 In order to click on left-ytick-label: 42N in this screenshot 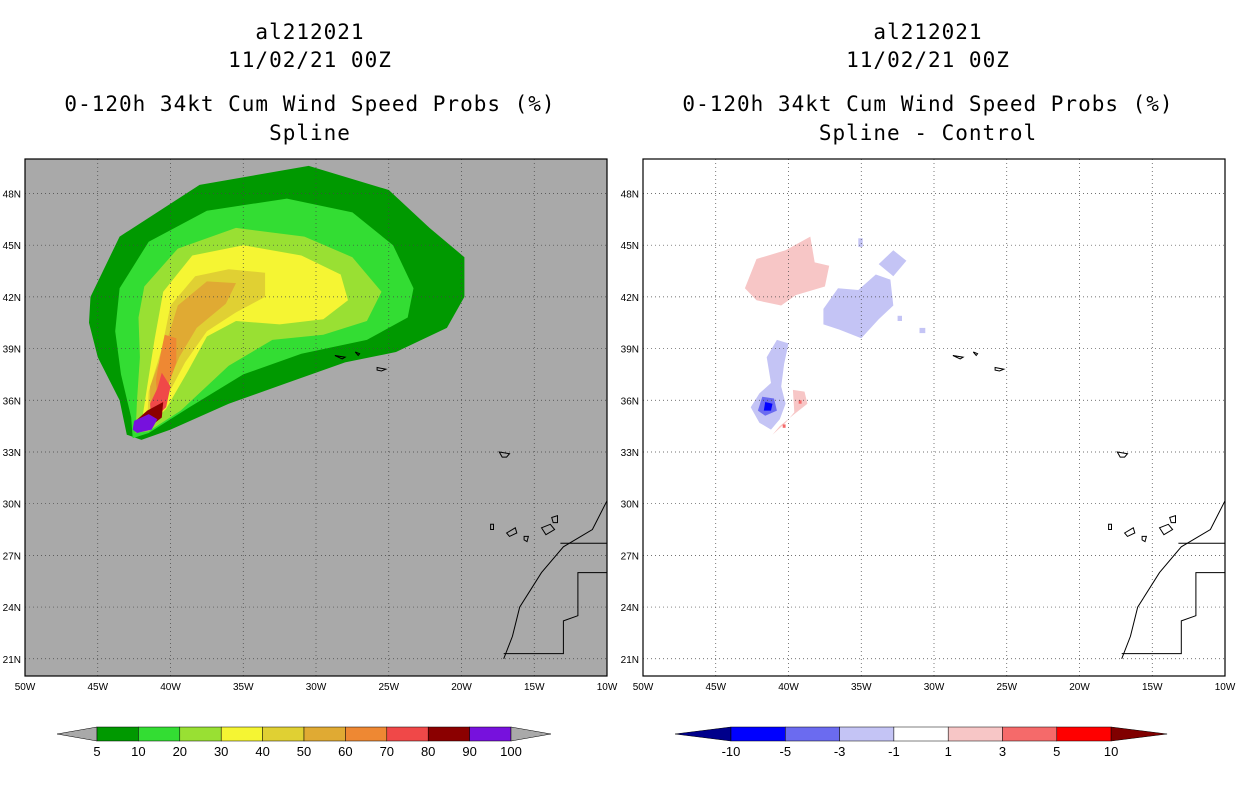, I will do `click(12, 298)`.